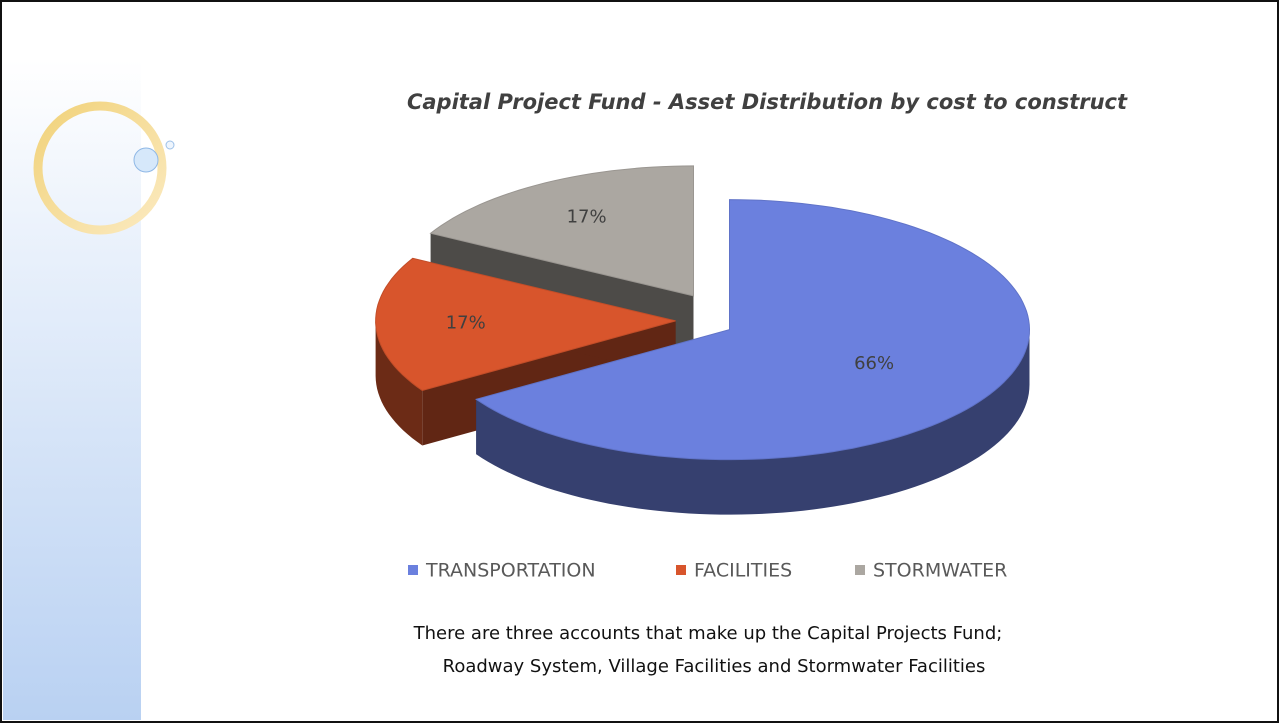 The image size is (1279, 727). I want to click on legend-label: TRANSPORTATION, so click(510, 571).